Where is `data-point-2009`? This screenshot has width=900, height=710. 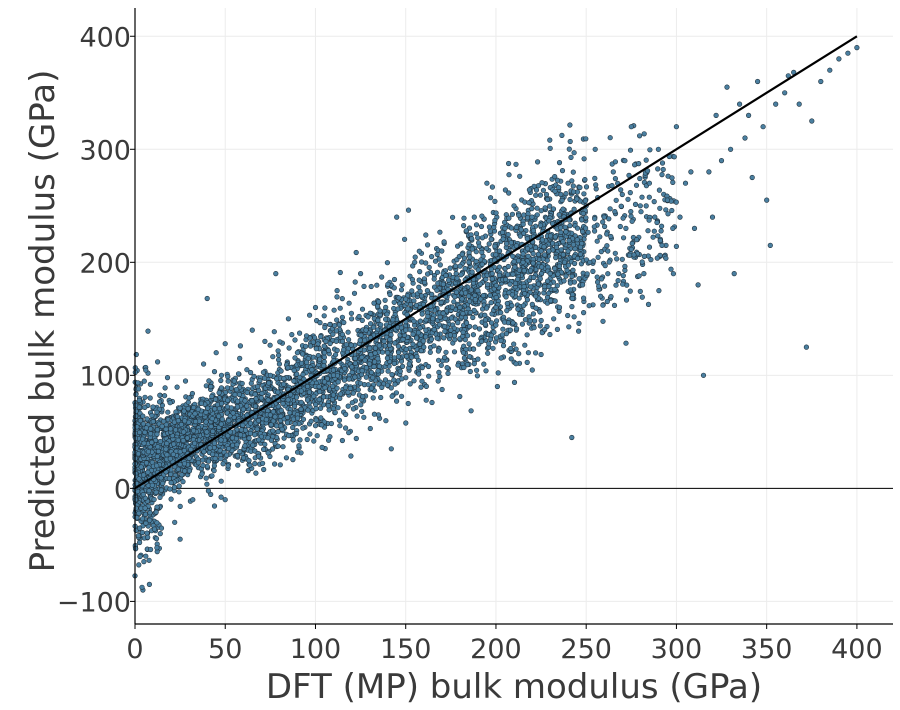
data-point-2009 is located at coordinates (388, 371).